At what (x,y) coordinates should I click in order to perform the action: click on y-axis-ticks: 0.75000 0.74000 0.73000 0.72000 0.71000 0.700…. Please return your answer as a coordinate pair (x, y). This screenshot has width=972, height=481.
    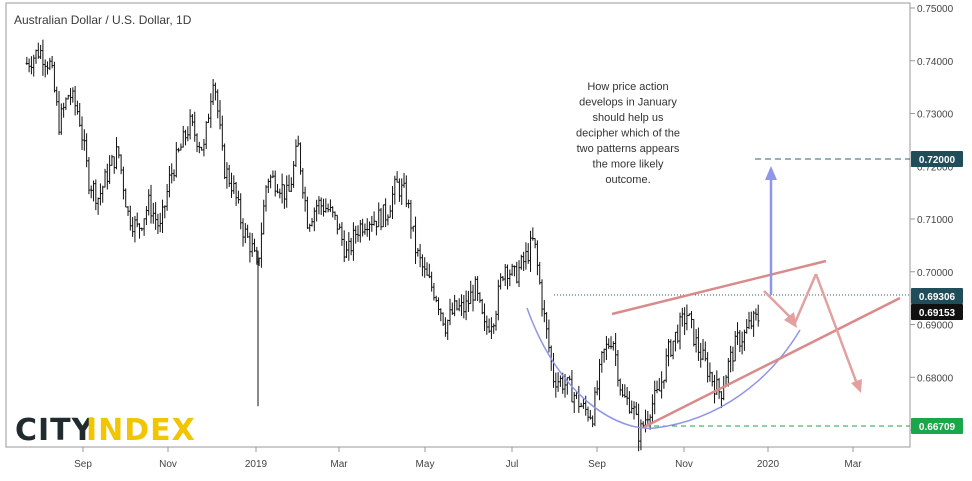
    Looking at the image, I should click on (932, 220).